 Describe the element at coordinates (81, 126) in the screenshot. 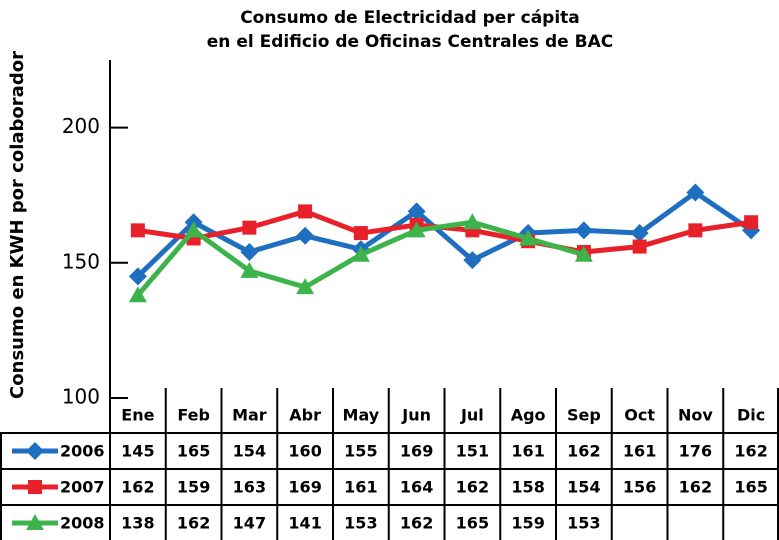

I see `y-tick-label: 200` at that location.